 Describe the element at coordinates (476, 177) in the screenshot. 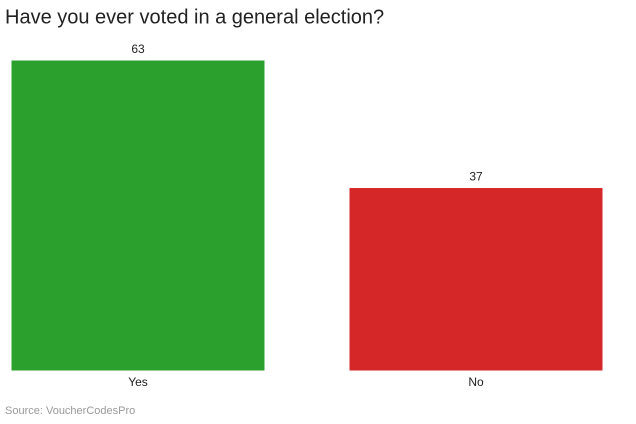

I see `value-label: 37` at that location.